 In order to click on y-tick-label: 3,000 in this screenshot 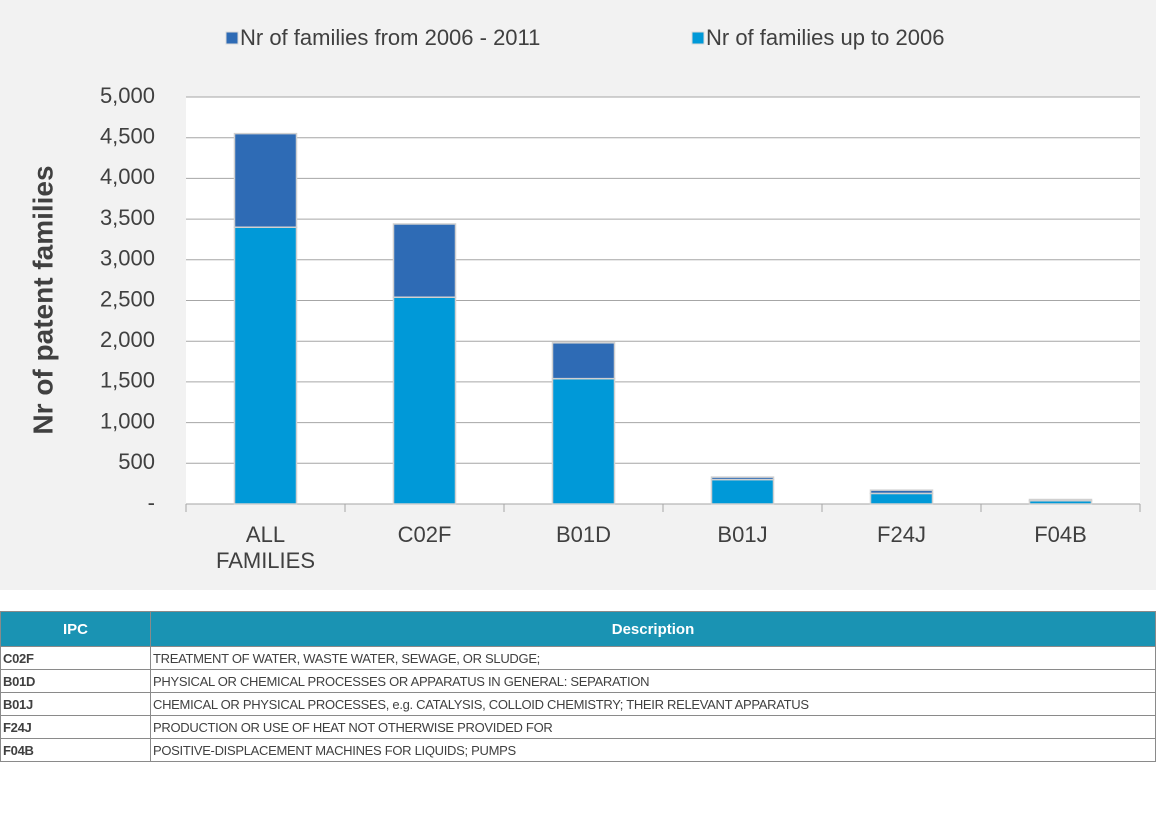, I will do `click(127, 258)`.